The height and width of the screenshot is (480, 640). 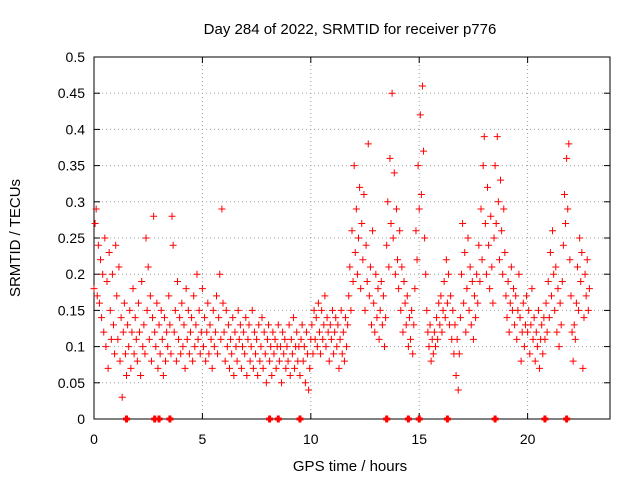 I want to click on x-axis-tick-labels: 0 5 10 15 20, so click(x=313, y=439).